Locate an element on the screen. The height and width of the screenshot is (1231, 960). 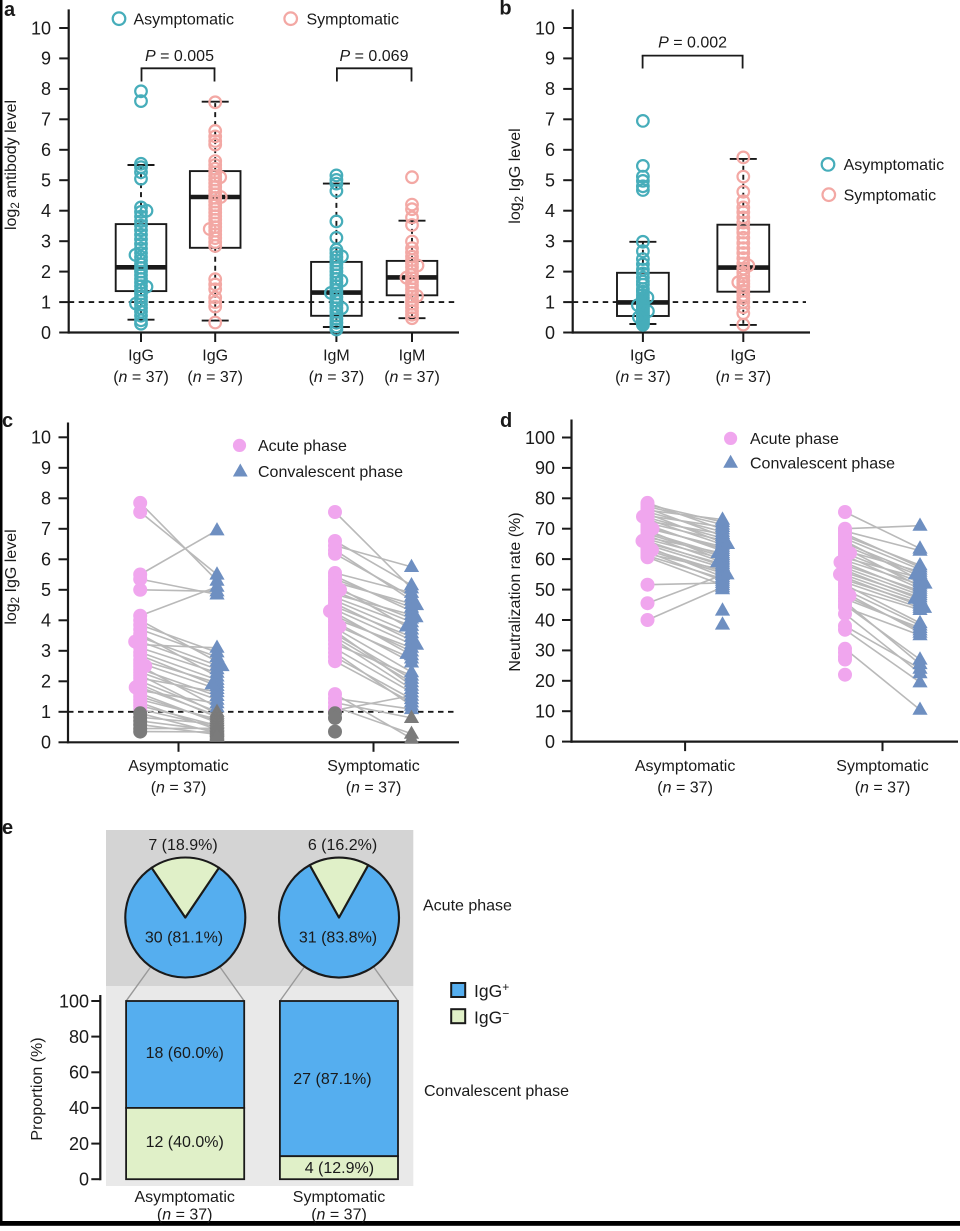
svg-text: 50 is located at coordinates (545, 590).